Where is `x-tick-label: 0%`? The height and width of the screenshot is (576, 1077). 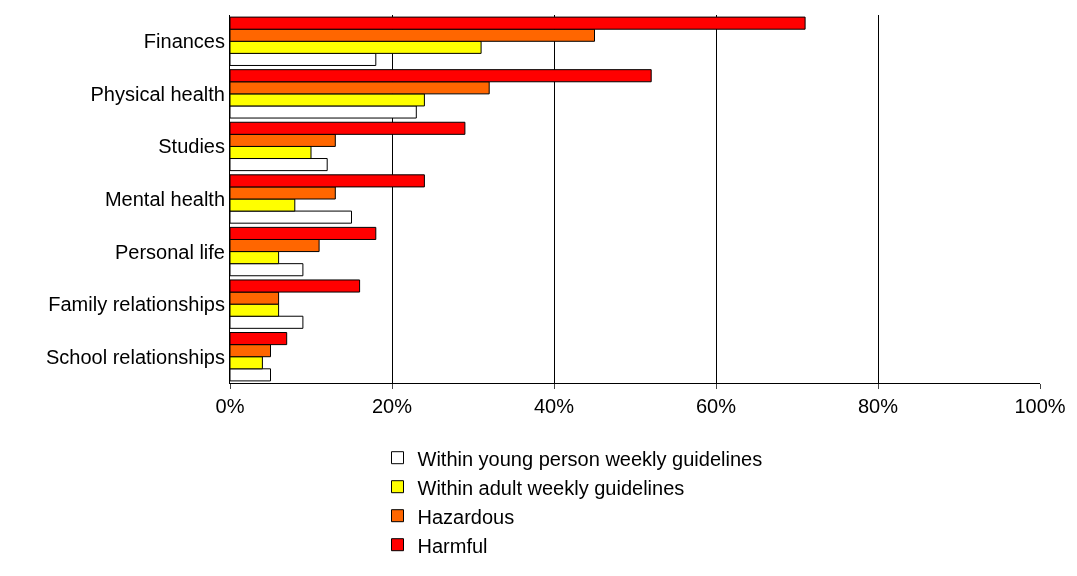 x-tick-label: 0% is located at coordinates (230, 406).